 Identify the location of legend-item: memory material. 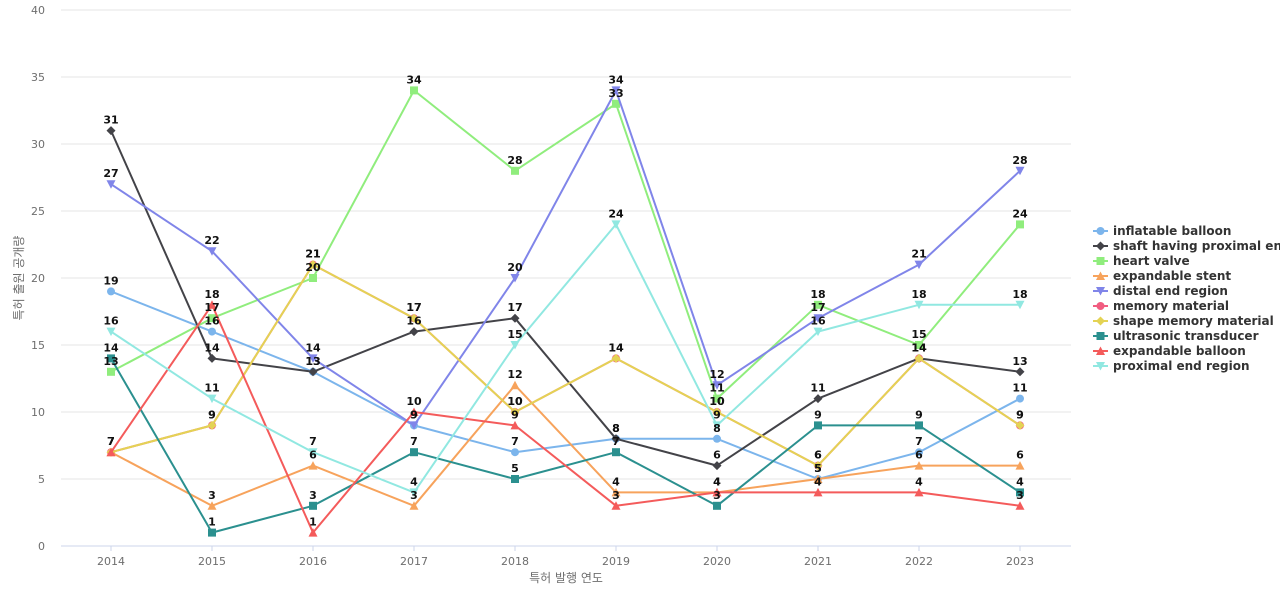
(1161, 306).